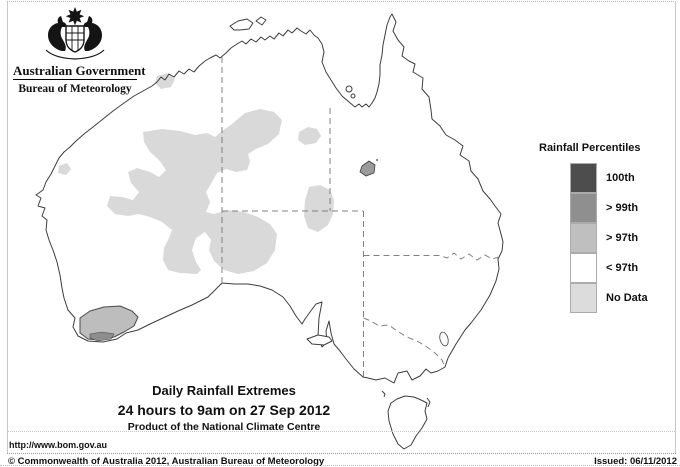 Image resolution: width=680 pixels, height=467 pixels. I want to click on tasmania, so click(407, 422).